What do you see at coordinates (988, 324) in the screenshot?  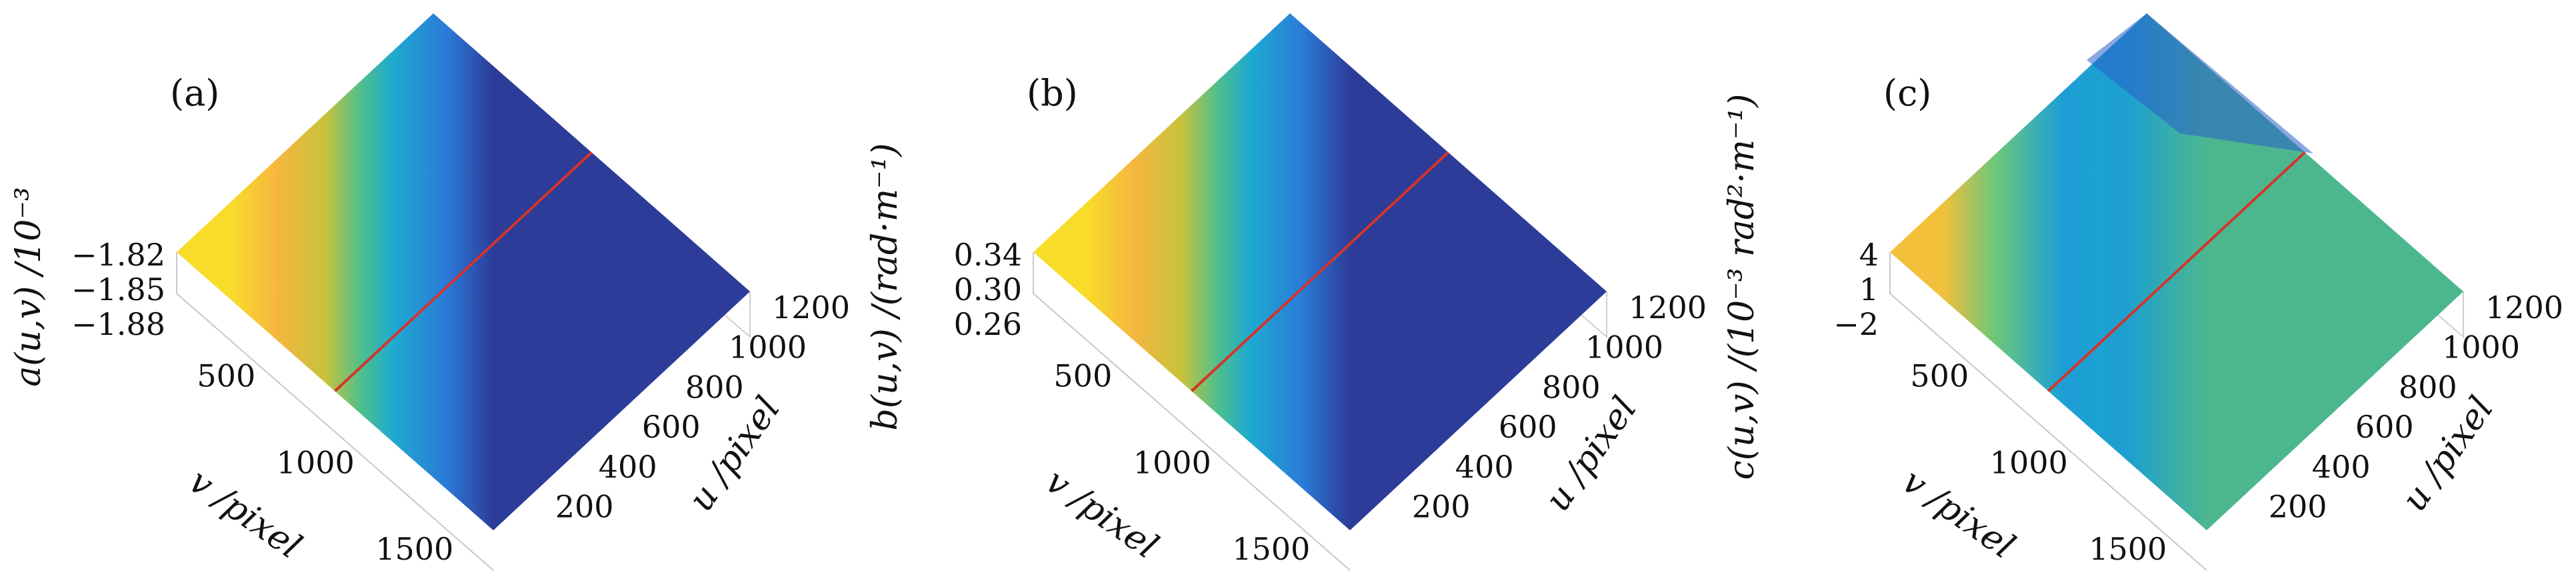 I see `z-tick-label: 0.26` at bounding box center [988, 324].